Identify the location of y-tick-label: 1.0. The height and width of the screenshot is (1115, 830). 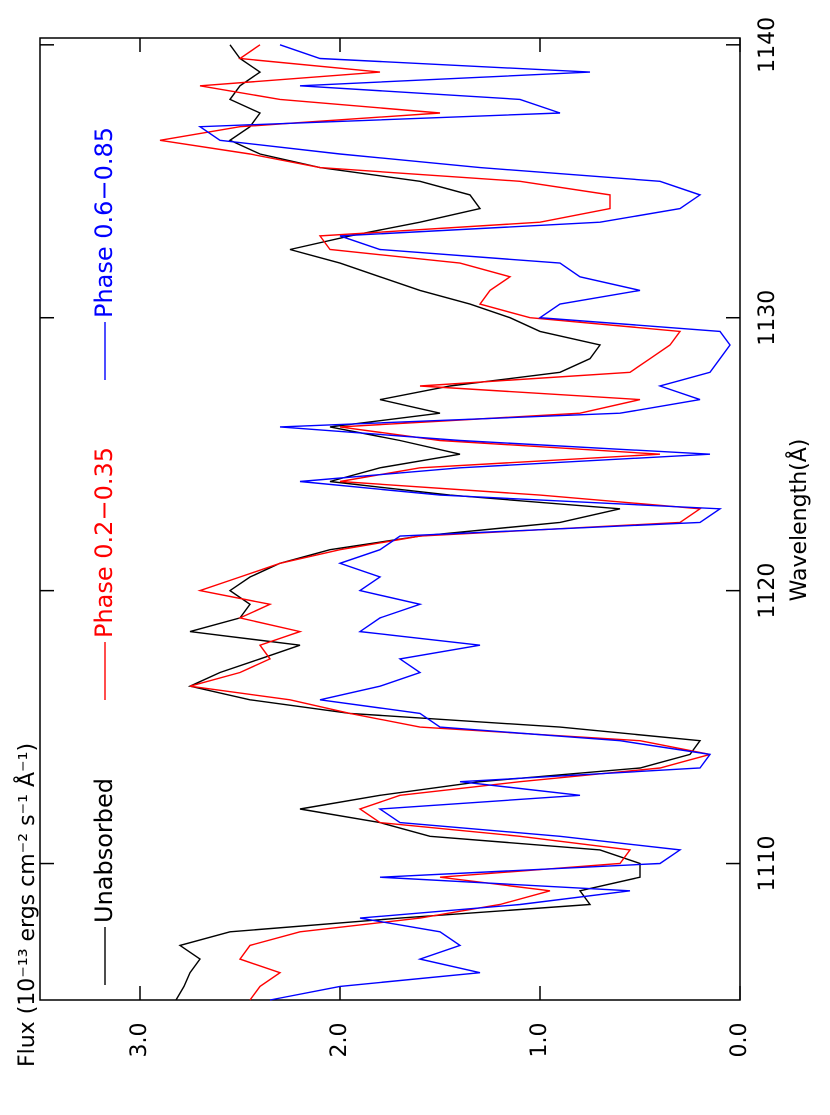
(539, 1040).